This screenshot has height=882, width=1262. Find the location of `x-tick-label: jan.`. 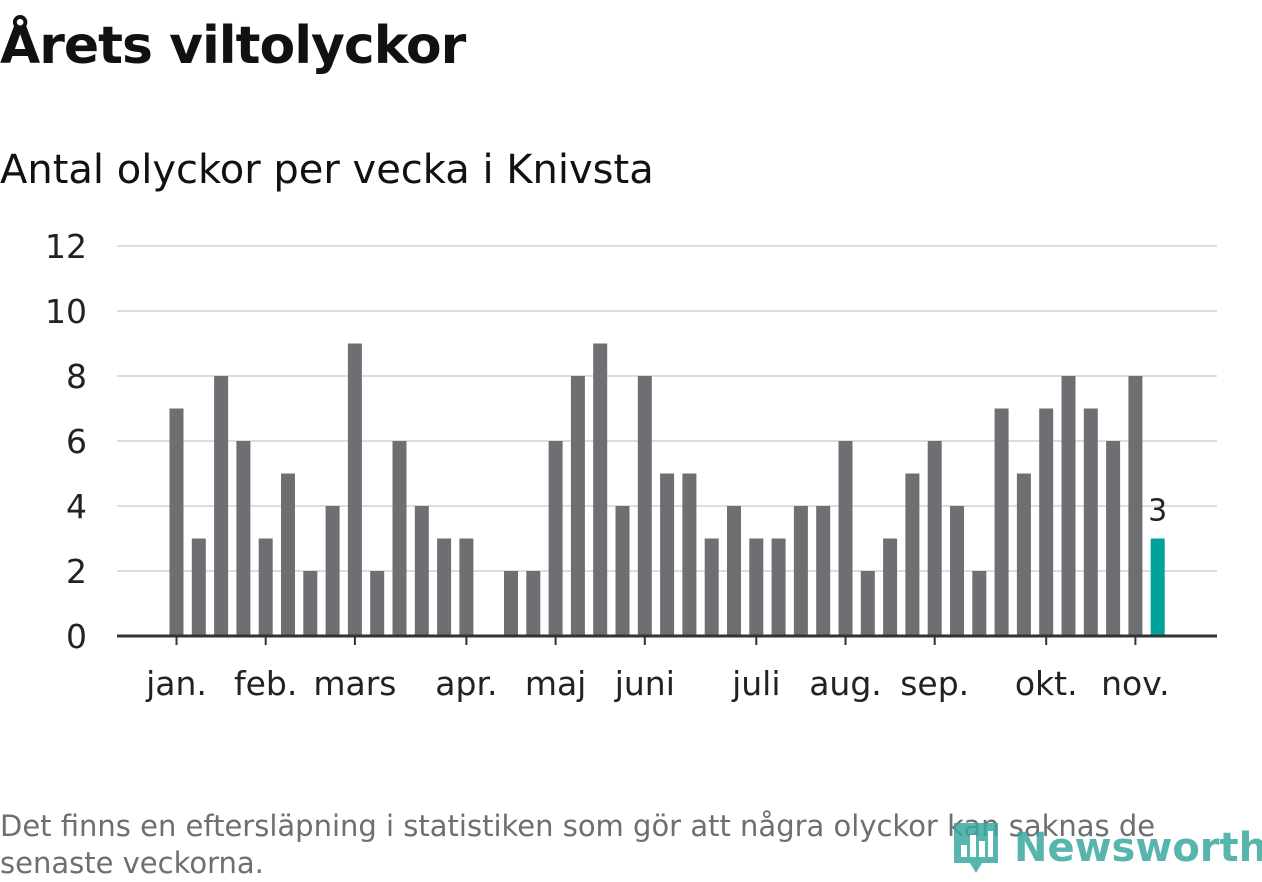

x-tick-label: jan. is located at coordinates (176, 683).